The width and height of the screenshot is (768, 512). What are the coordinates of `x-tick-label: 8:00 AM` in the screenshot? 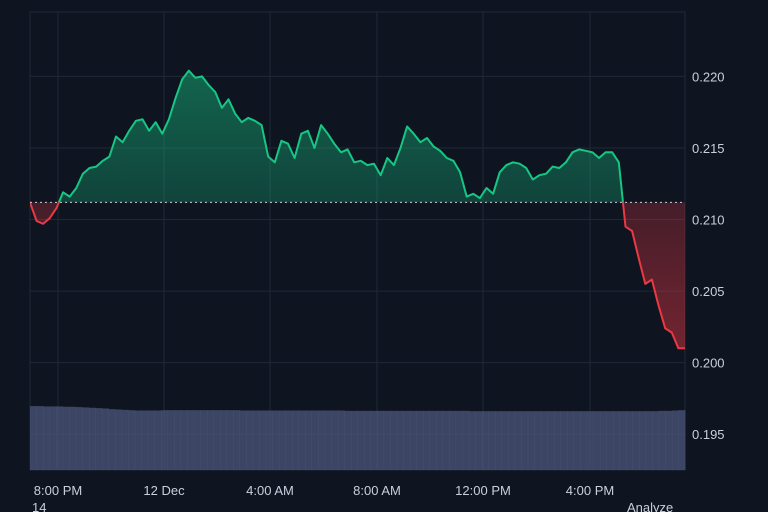 It's located at (377, 490).